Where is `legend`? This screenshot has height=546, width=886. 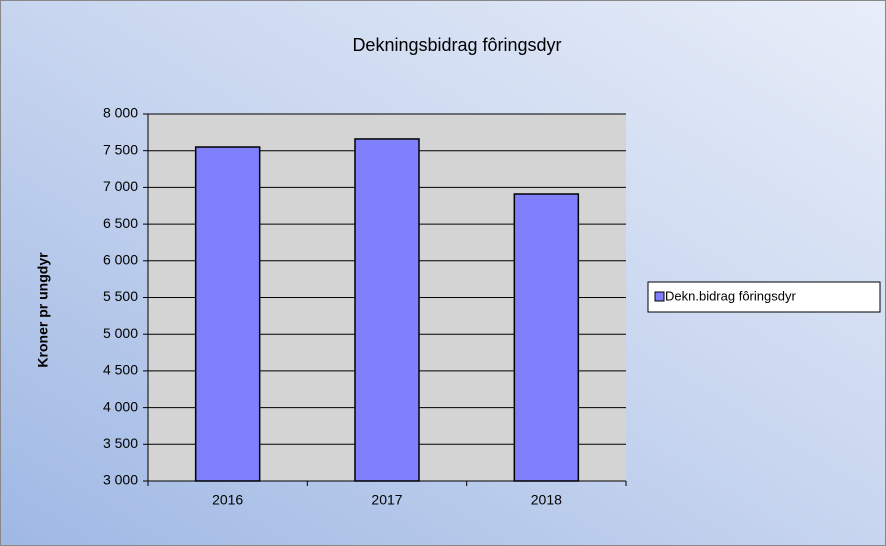 legend is located at coordinates (764, 297).